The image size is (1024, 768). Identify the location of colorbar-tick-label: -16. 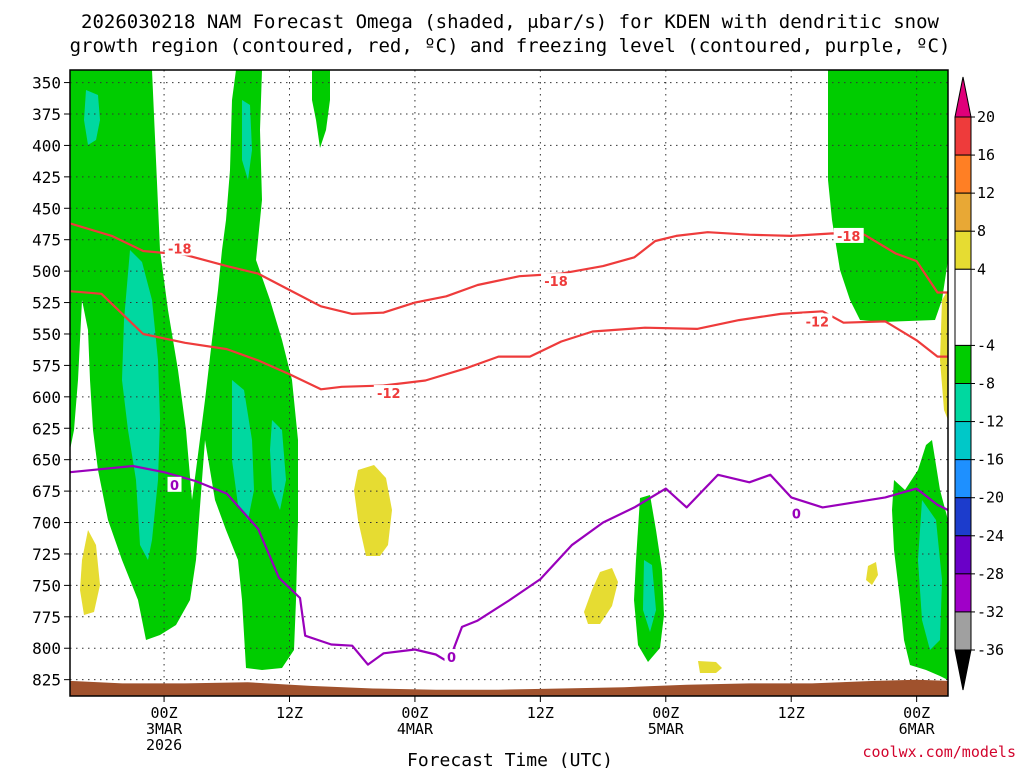
(990, 460).